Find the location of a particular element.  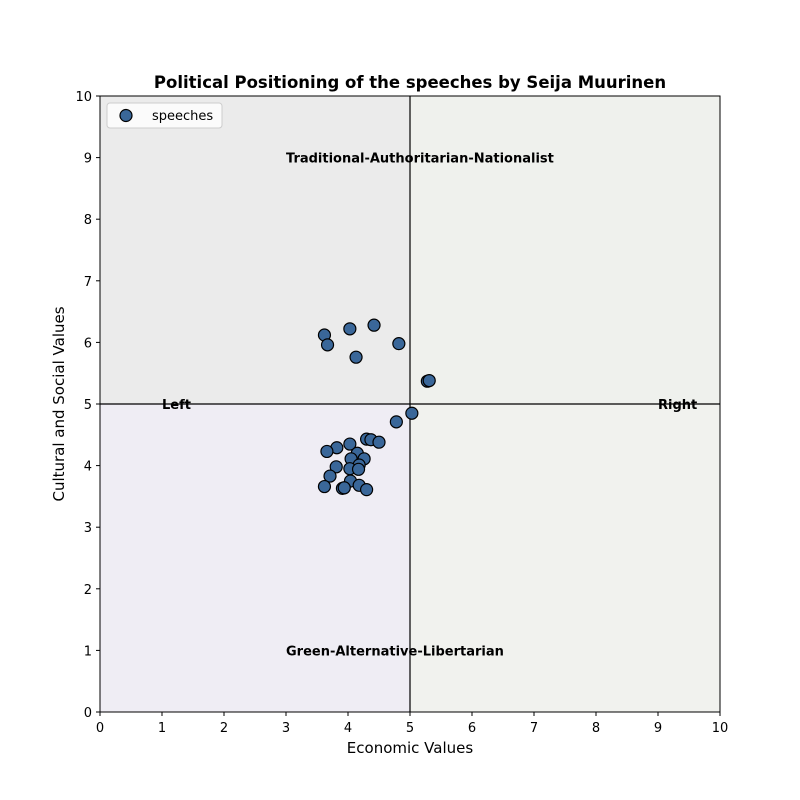

y-tick-label: 6 is located at coordinates (88, 343).